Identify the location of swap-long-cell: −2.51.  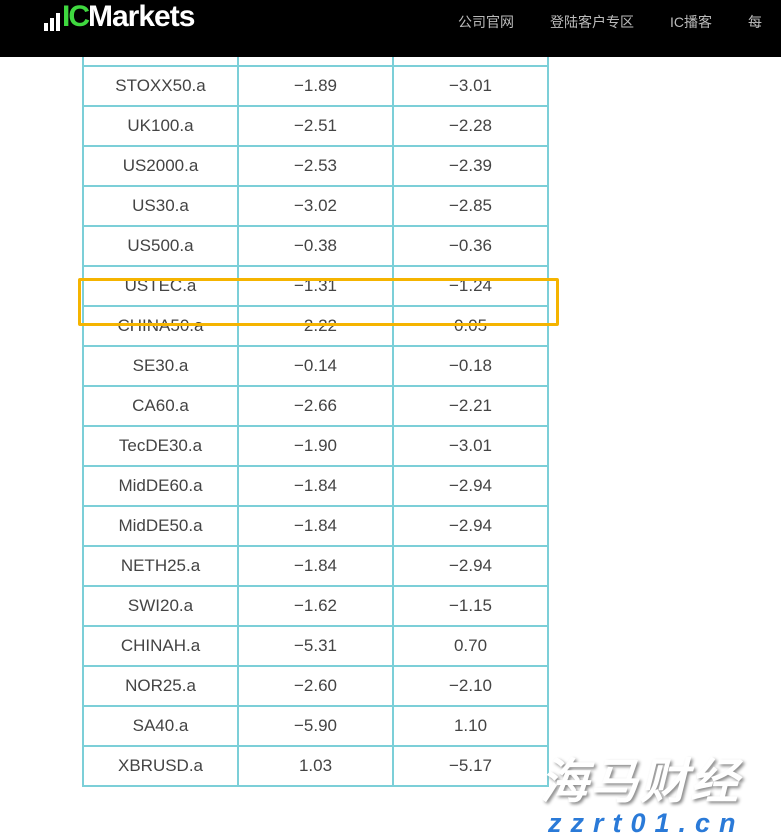
(315, 126).